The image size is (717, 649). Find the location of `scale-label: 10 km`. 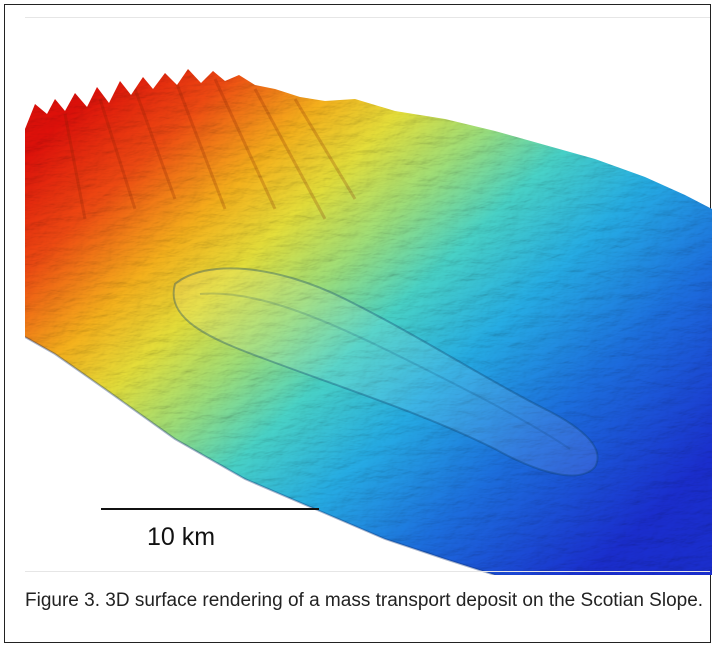

scale-label: 10 km is located at coordinates (181, 537).